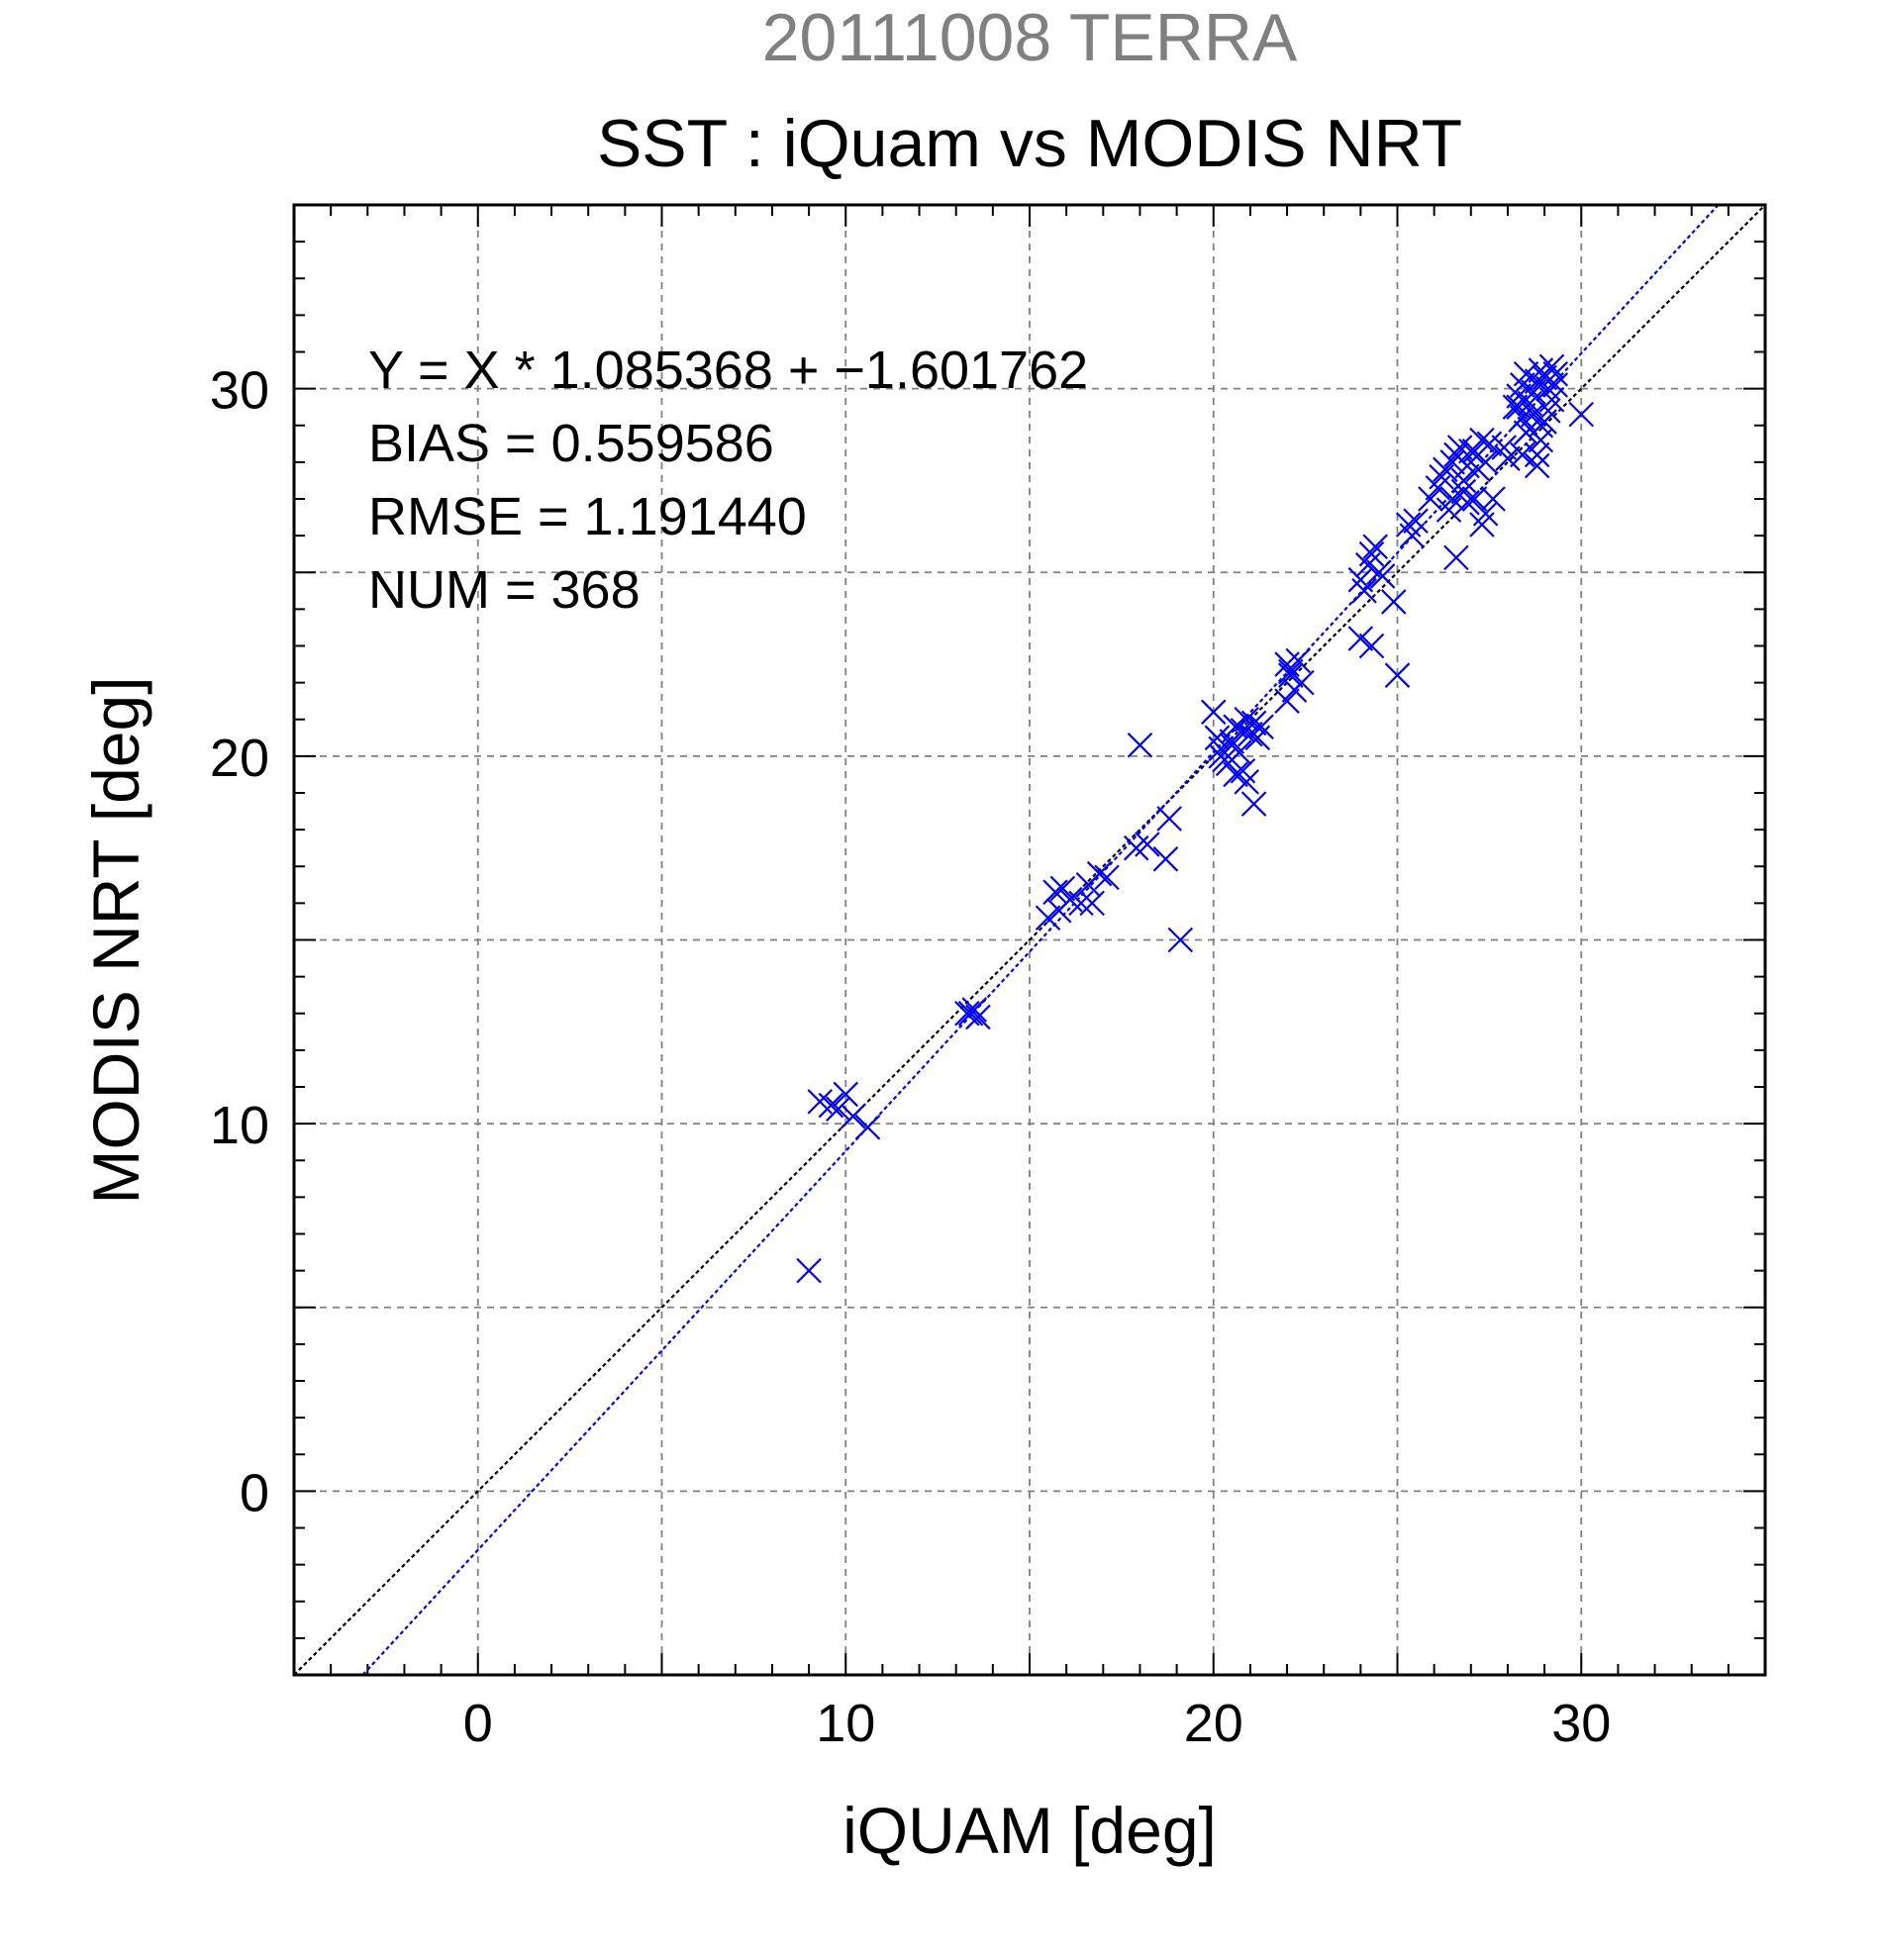 The width and height of the screenshot is (1881, 1960). What do you see at coordinates (1581, 1723) in the screenshot?
I see `x-tick-label: 30` at bounding box center [1581, 1723].